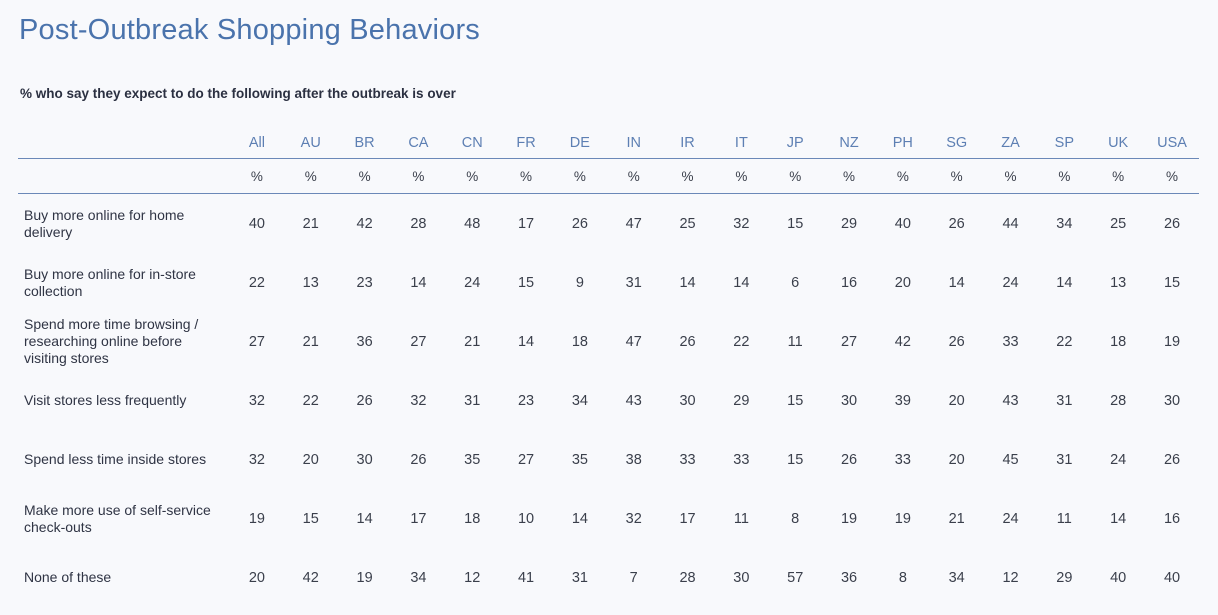 This screenshot has width=1218, height=615. What do you see at coordinates (579, 143) in the screenshot?
I see `column-header-de: DE` at bounding box center [579, 143].